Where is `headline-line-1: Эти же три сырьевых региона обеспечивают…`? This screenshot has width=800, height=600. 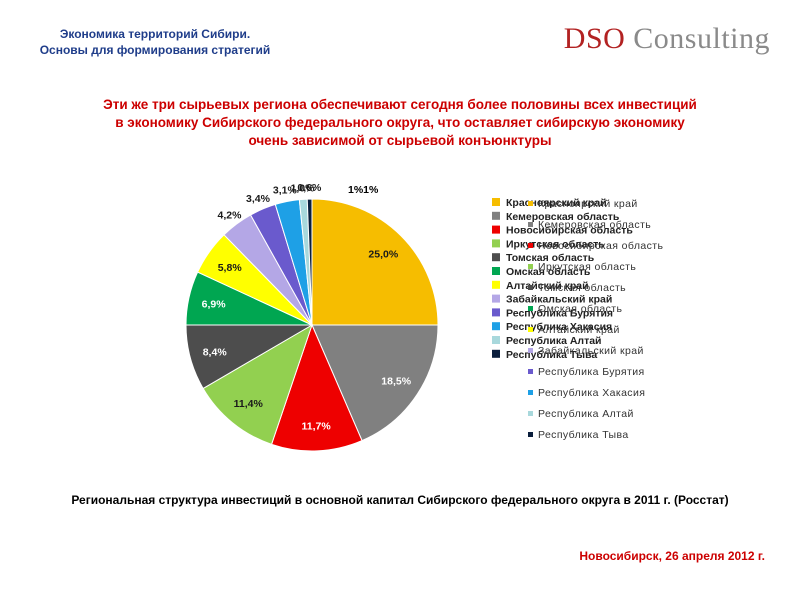
headline-line-1: Эти же три сырьевых региона обеспечивают… is located at coordinates (400, 104).